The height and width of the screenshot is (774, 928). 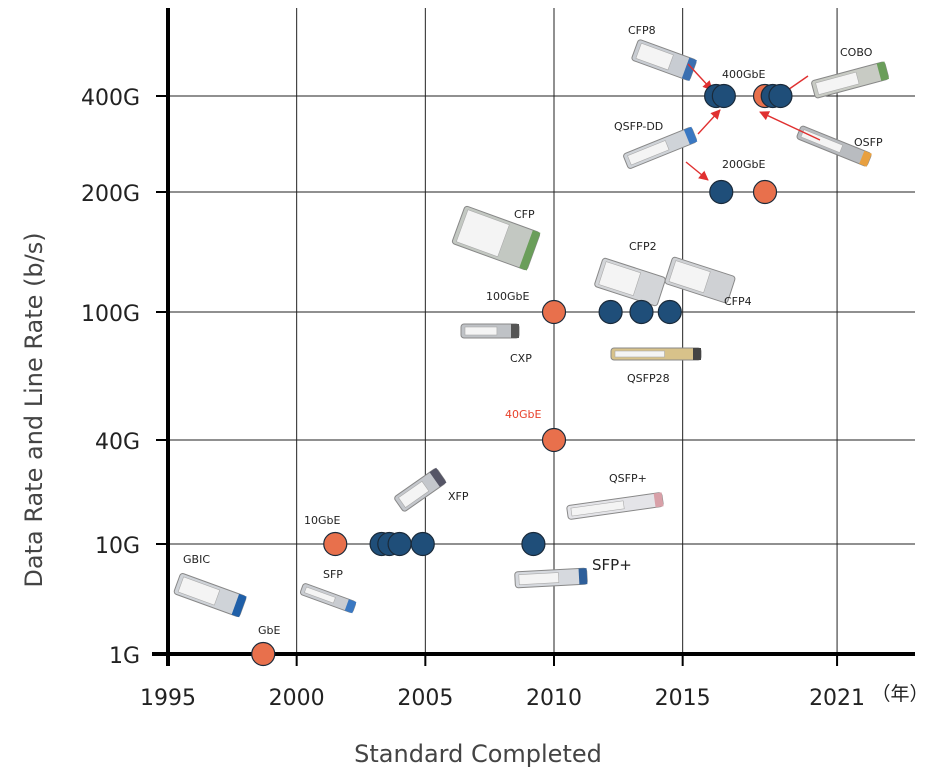 I want to click on cxp-module-image, so click(x=490, y=331).